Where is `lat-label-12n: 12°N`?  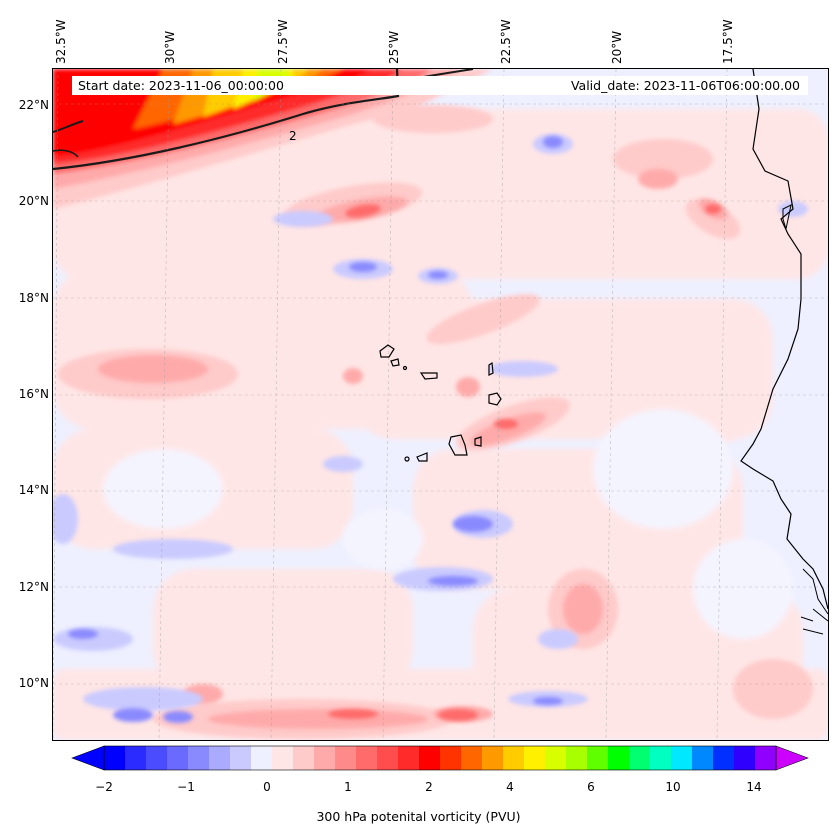
lat-label-12n: 12°N is located at coordinates (33, 587).